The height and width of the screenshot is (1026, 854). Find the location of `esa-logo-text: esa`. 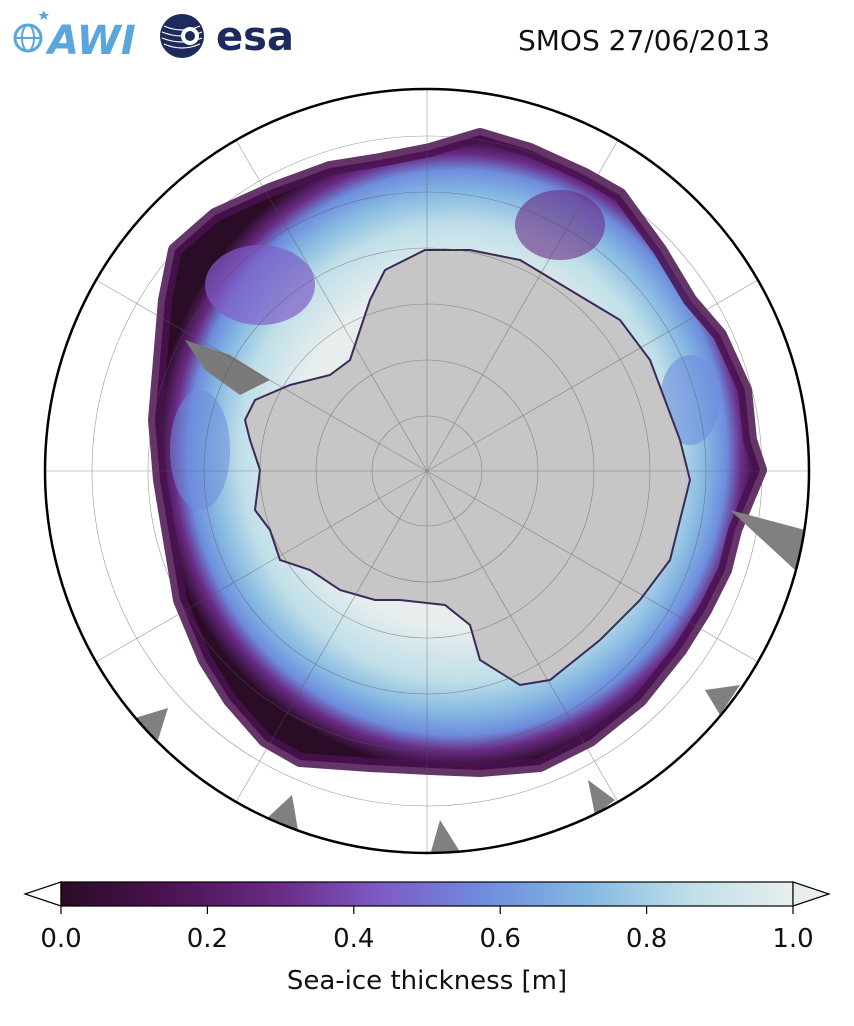

esa-logo-text: esa is located at coordinates (255, 37).